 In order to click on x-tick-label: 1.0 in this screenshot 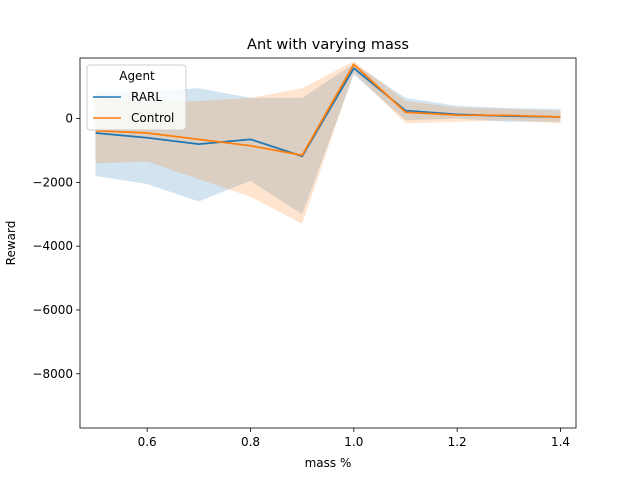, I will do `click(353, 442)`.